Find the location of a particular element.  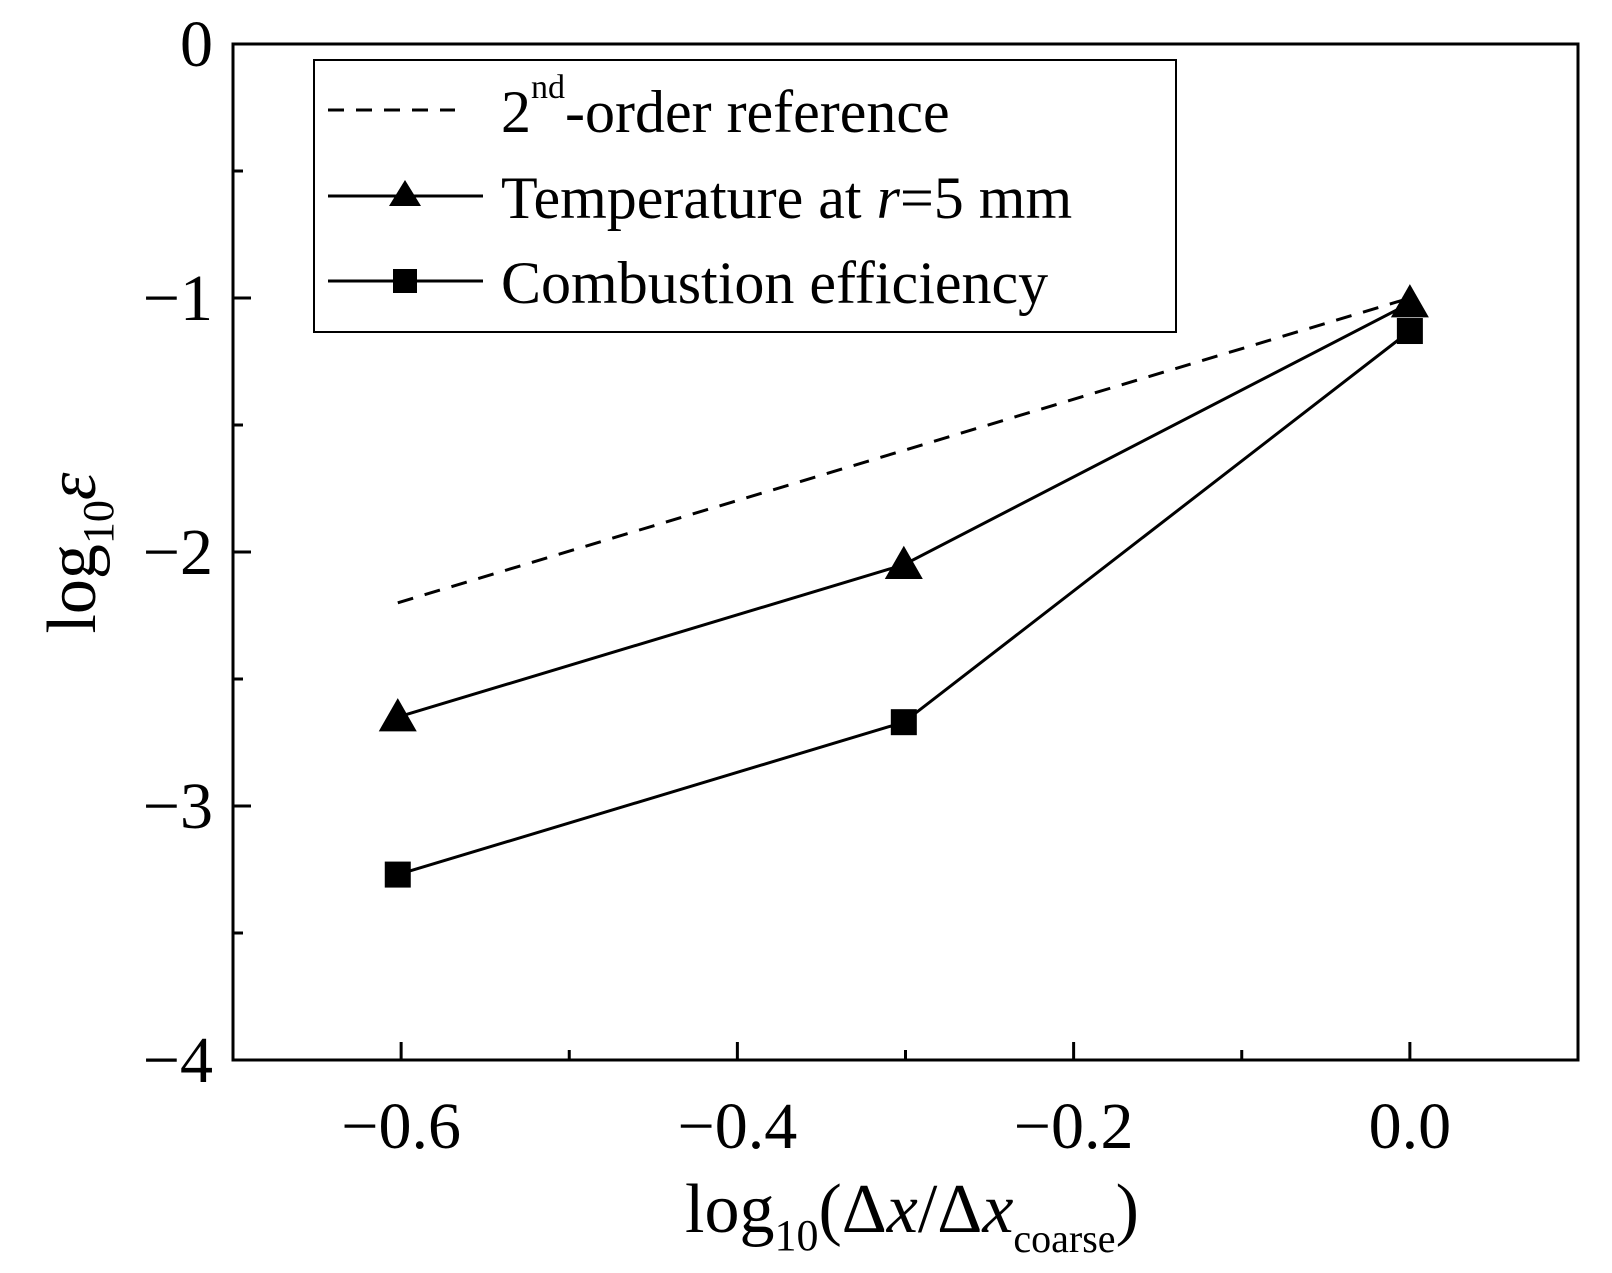

x-tick-label: −0.4 is located at coordinates (738, 1126).